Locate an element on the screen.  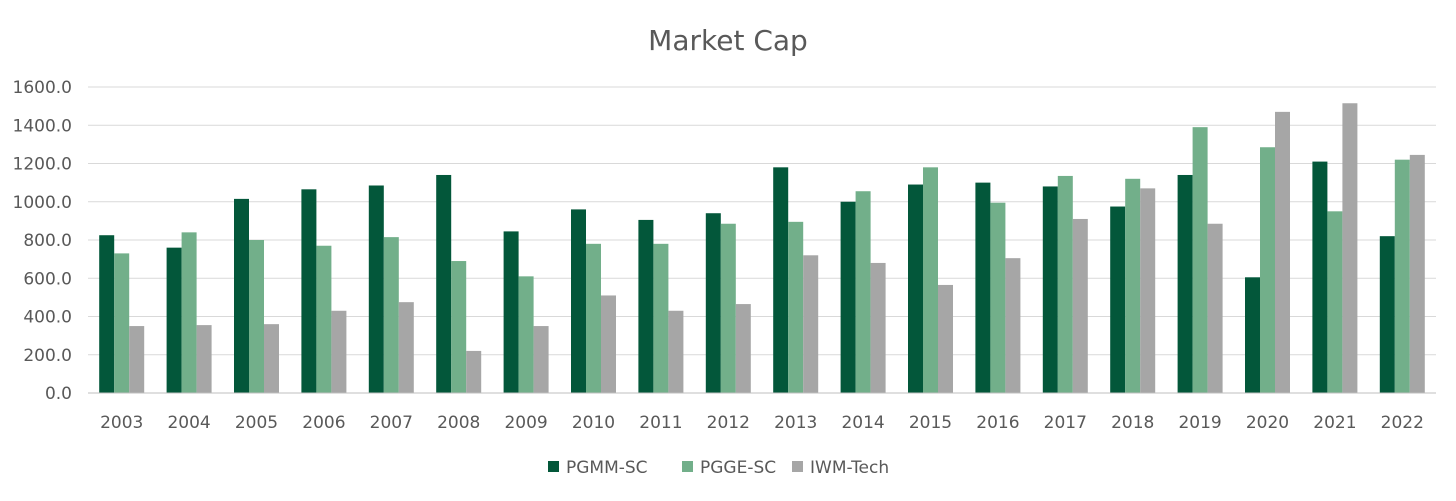
bar-pgge-sc-2019 is located at coordinates (1200, 260).